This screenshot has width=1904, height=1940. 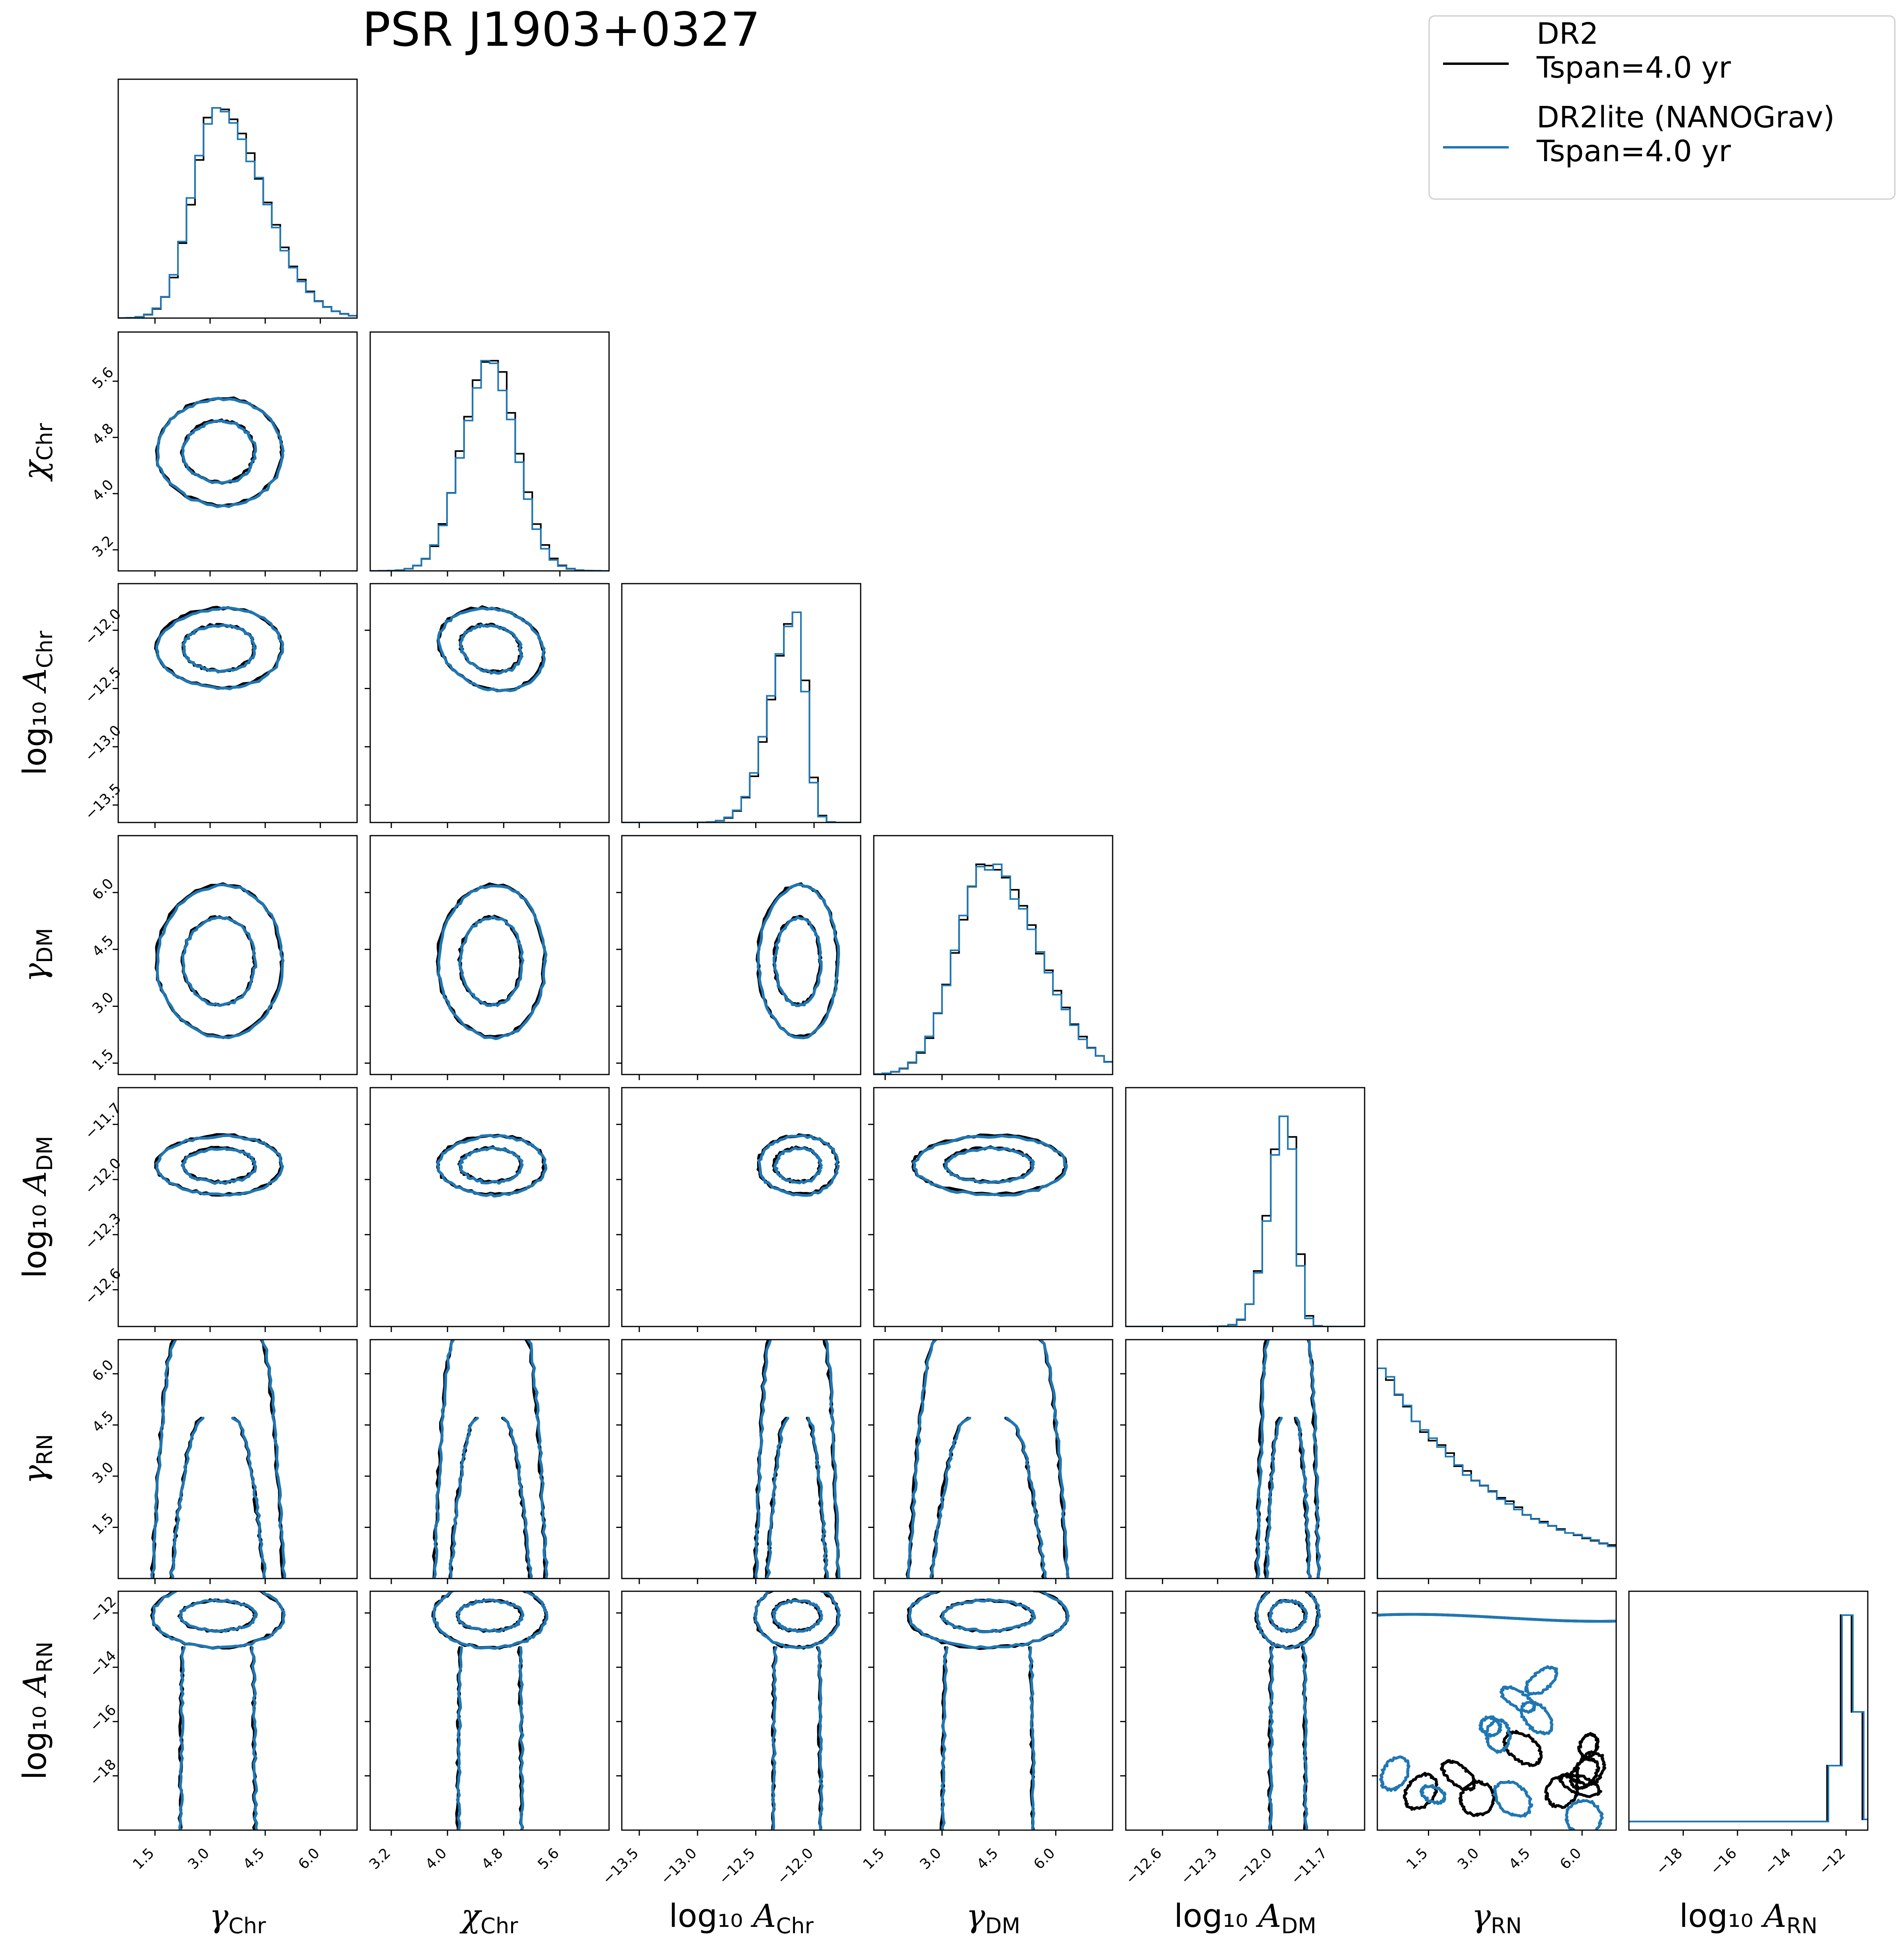 What do you see at coordinates (164, 1459) in the screenshot?
I see `panel-5-0-outer-s1-left` at bounding box center [164, 1459].